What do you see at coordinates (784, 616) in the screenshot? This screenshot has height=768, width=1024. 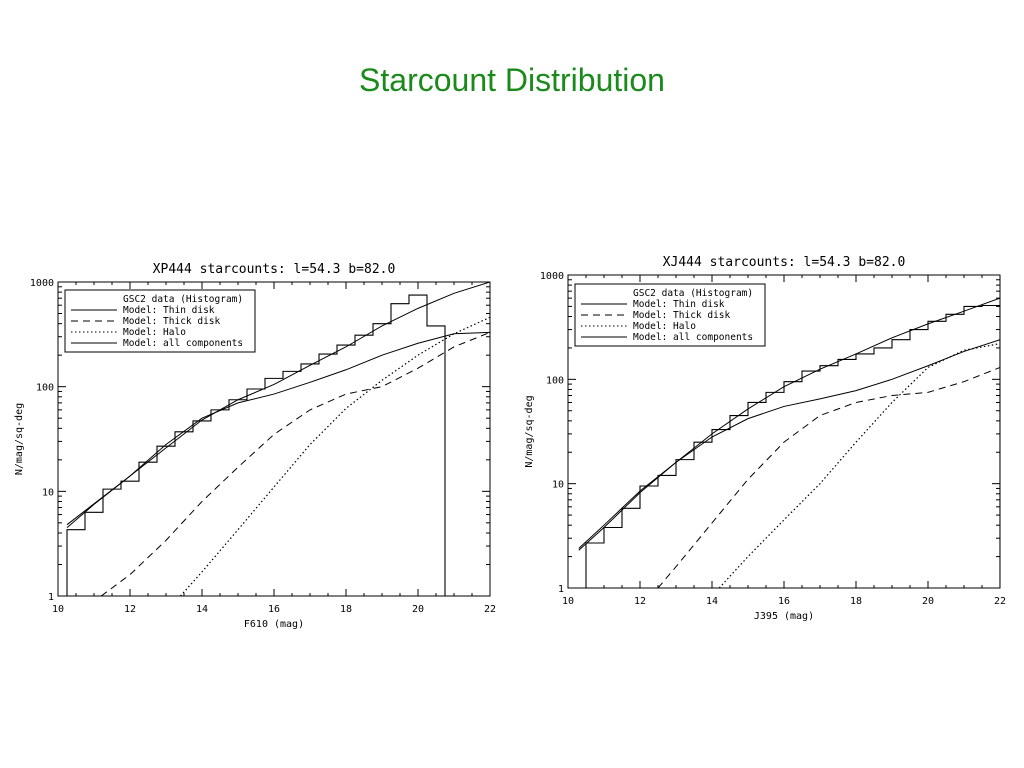 I see `x-axis-label: J395 (mag)` at bounding box center [784, 616].